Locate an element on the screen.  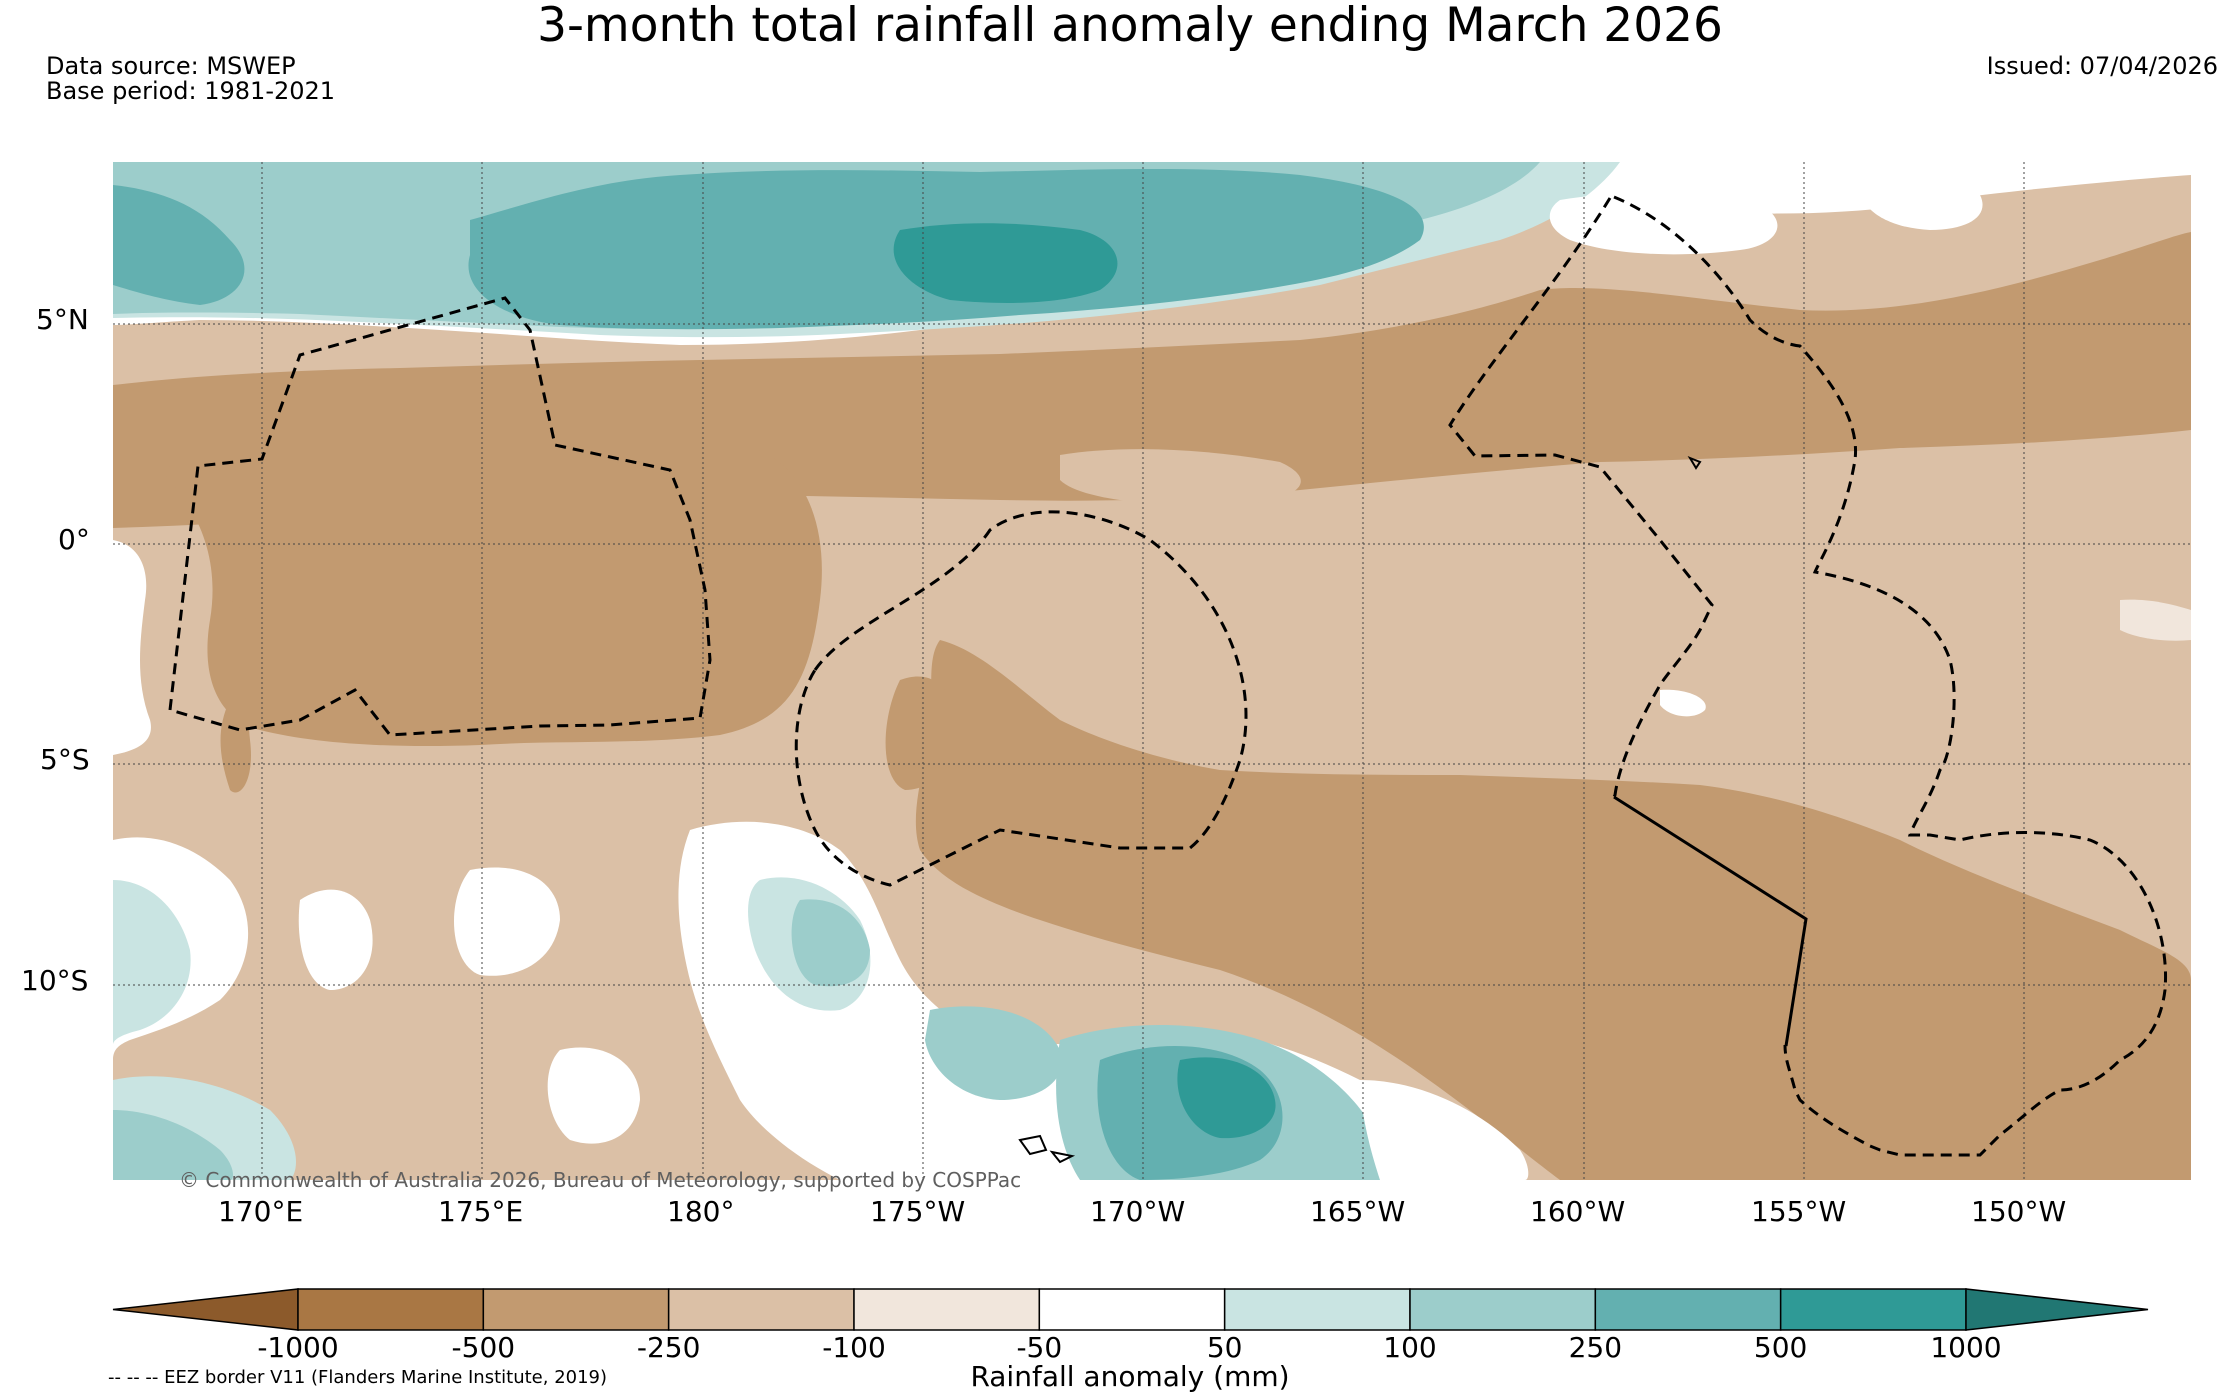
colorbar-extend-high is located at coordinates (2057, 1309).